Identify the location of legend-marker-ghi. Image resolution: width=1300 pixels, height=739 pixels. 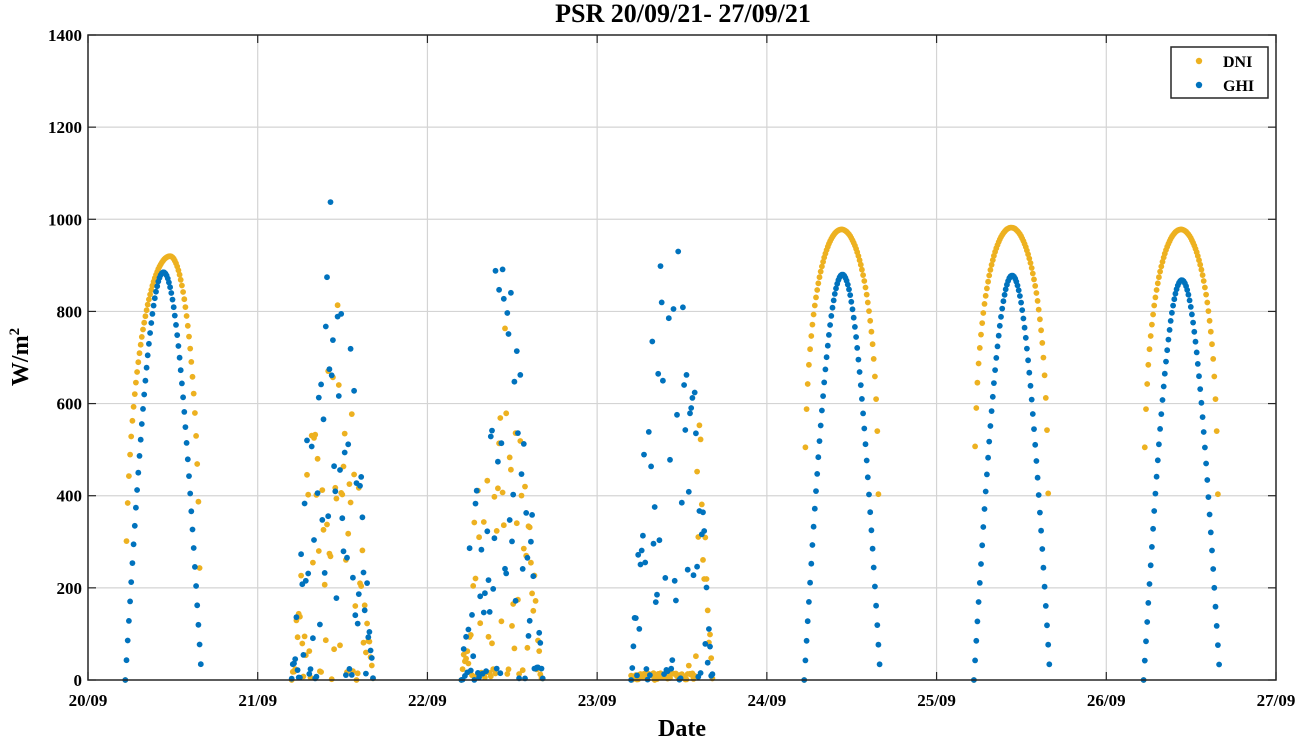
(1199, 85).